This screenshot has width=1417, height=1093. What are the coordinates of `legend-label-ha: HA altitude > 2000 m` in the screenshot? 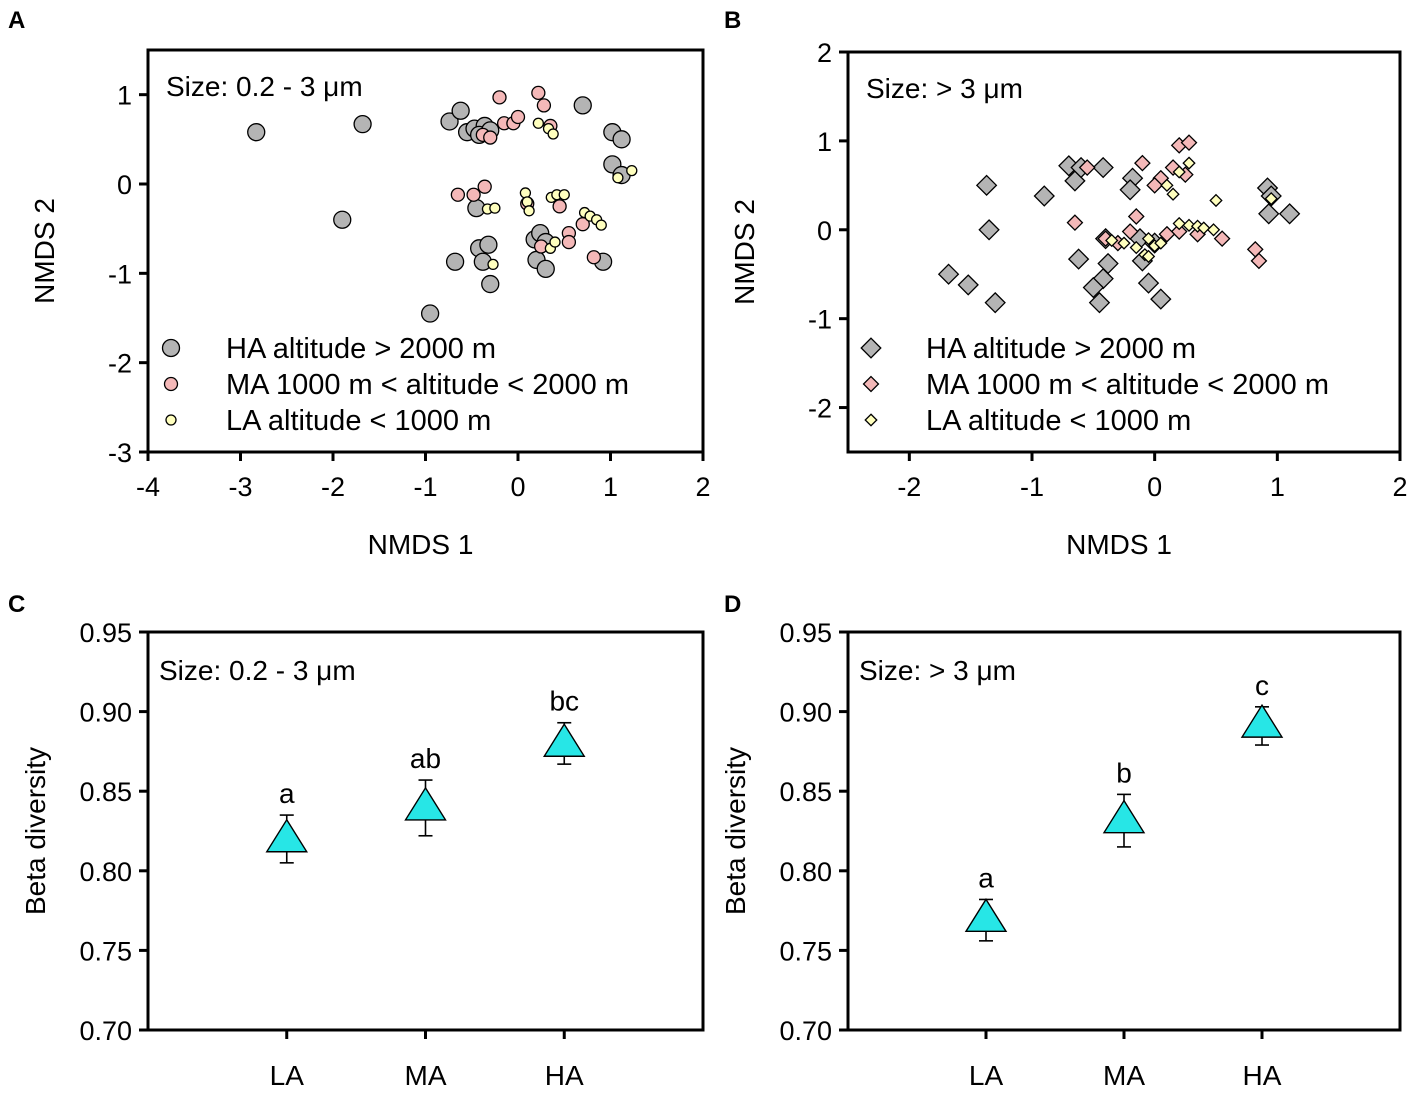 It's located at (361, 349).